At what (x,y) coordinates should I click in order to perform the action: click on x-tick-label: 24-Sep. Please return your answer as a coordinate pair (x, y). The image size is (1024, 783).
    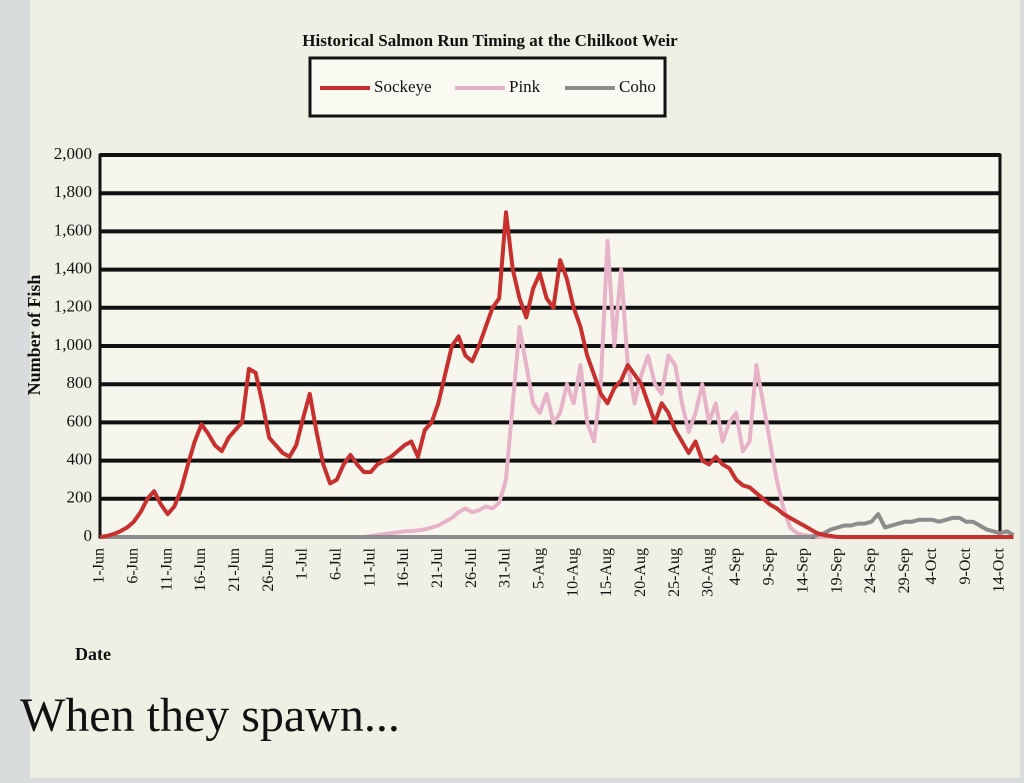
    Looking at the image, I should click on (870, 570).